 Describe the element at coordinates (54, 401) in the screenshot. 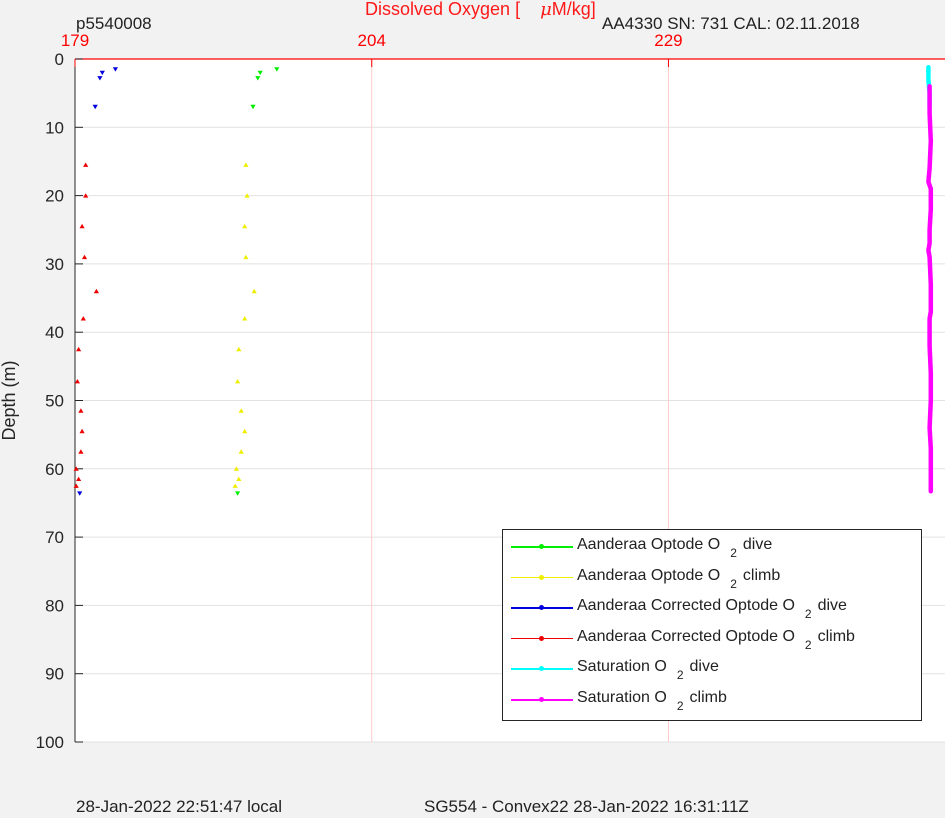

I see `y-tick-label: 50` at that location.